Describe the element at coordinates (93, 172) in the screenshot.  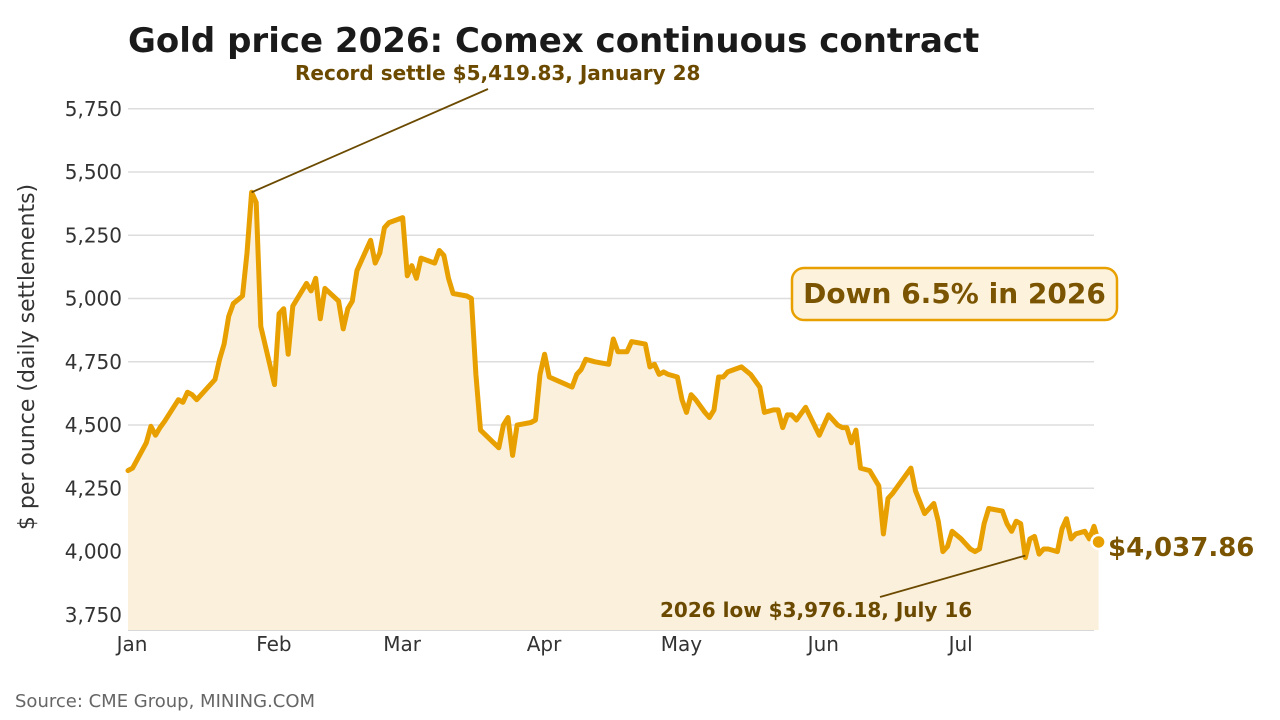
I see `y-tick-label: 5,500` at that location.